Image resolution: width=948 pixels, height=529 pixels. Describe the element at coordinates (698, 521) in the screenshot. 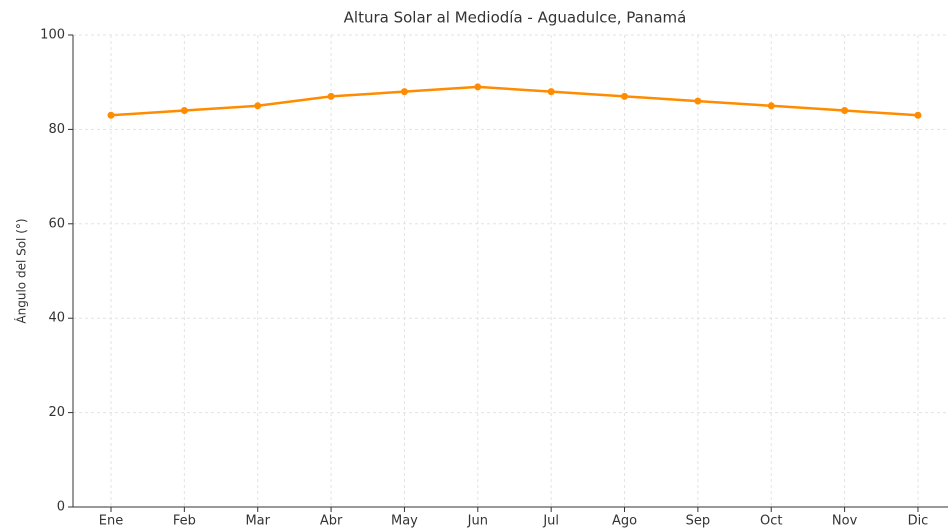

I see `x-tick-label: Sep` at that location.